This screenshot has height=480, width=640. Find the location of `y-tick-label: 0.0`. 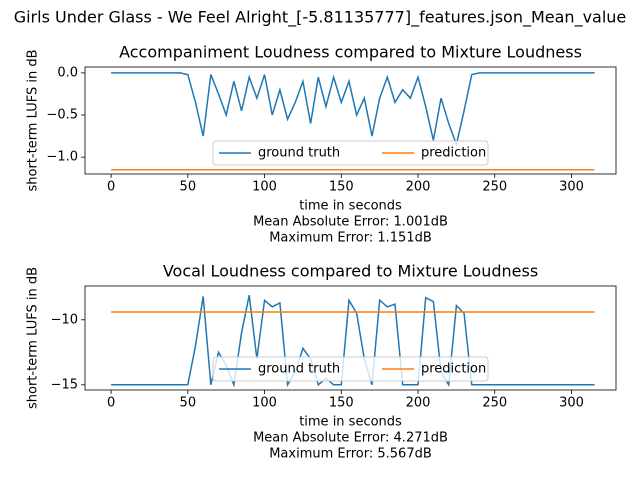

y-tick-label: 0.0 is located at coordinates (67, 72).